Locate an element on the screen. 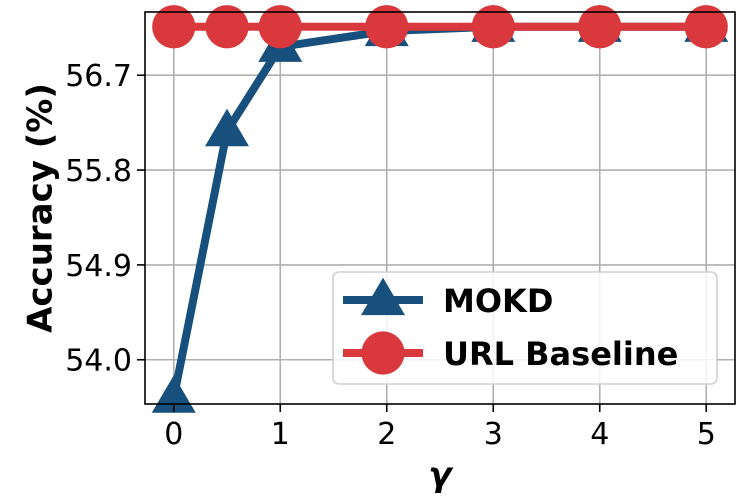 The width and height of the screenshot is (748, 504). x-tick-label: 4 is located at coordinates (599, 434).